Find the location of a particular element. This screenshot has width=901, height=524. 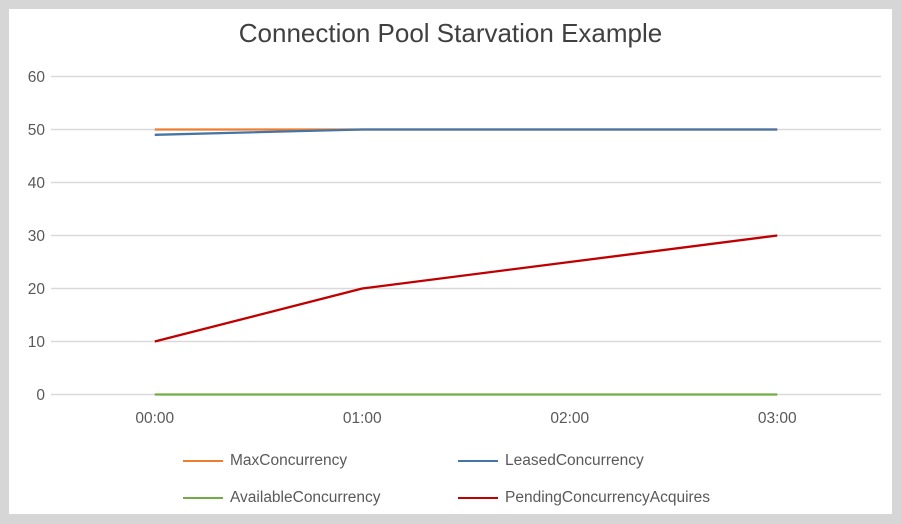

legend-label-leased-concurrency: LeasedConcurrency is located at coordinates (574, 460).